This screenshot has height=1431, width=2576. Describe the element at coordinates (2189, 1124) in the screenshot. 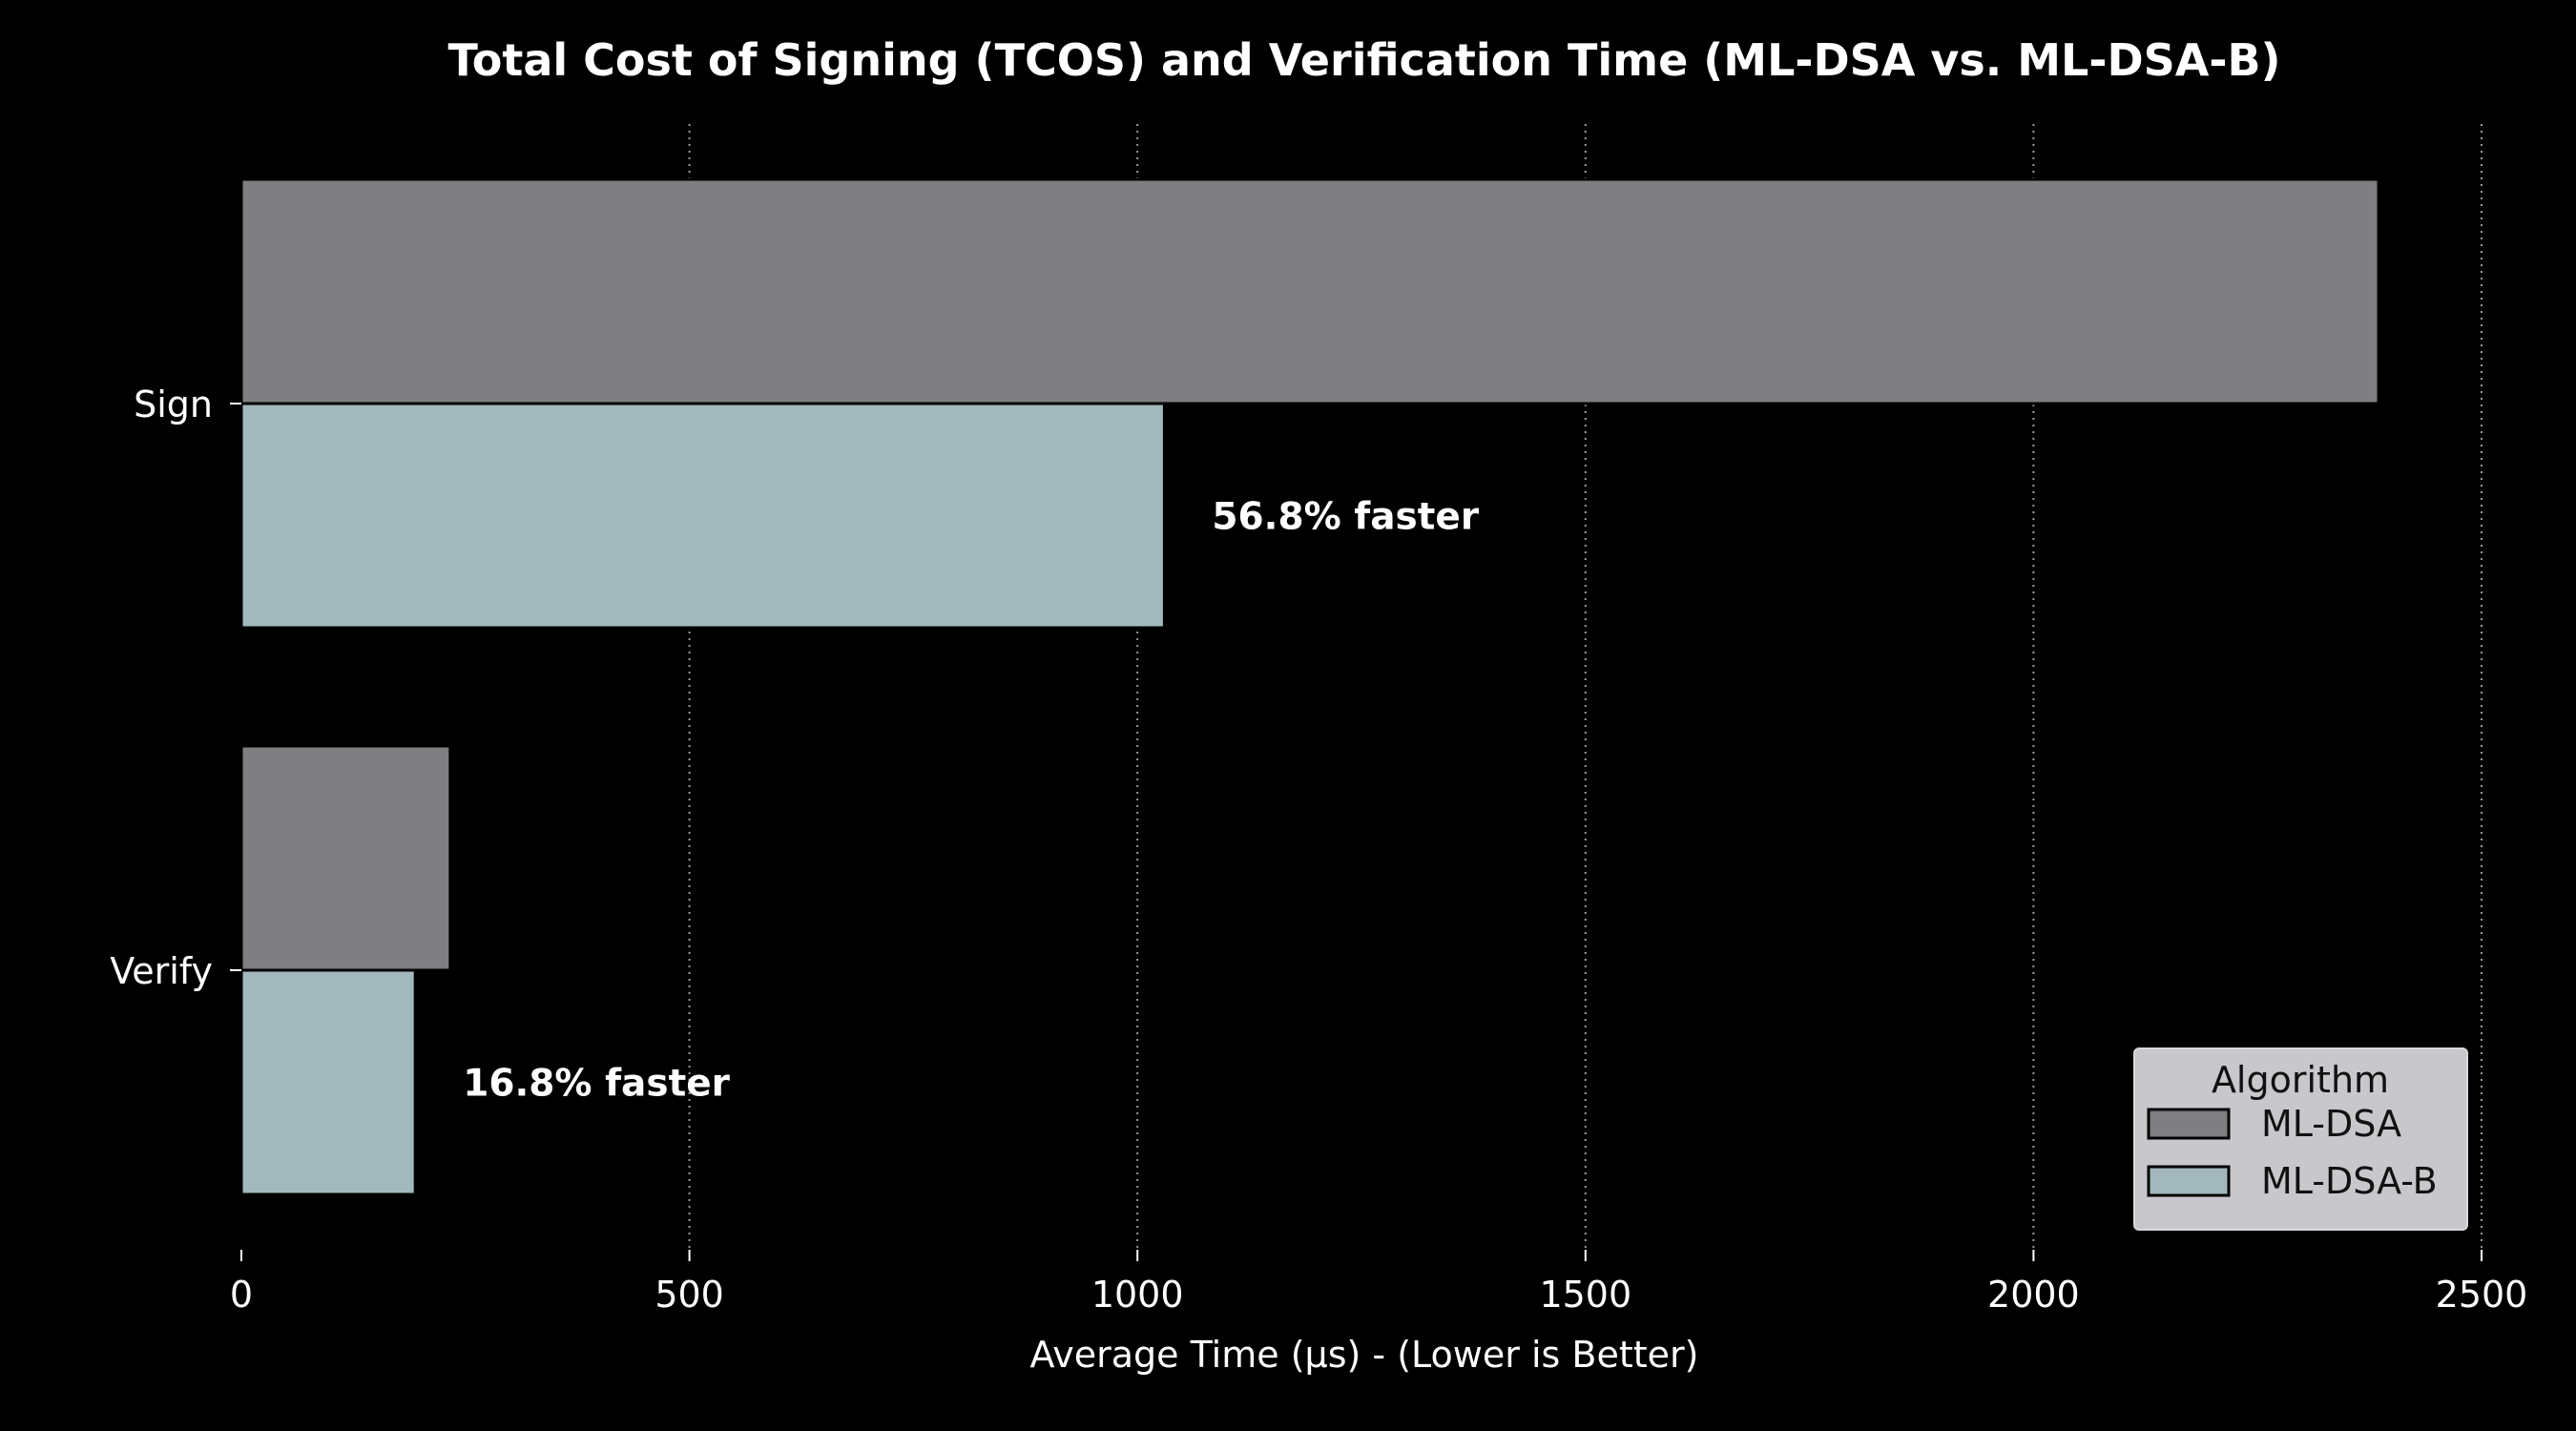

I see `legend-swatch-ml-dsa` at that location.